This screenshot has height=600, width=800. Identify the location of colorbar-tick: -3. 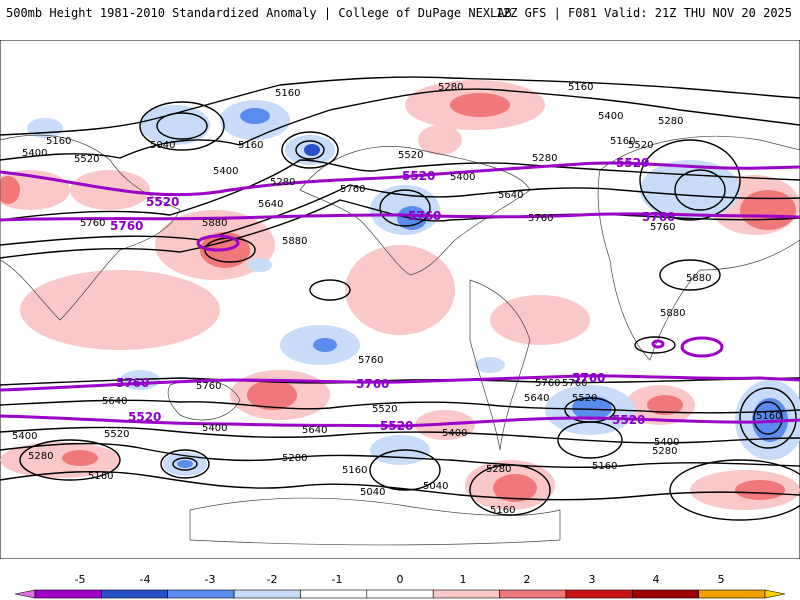
(210, 579).